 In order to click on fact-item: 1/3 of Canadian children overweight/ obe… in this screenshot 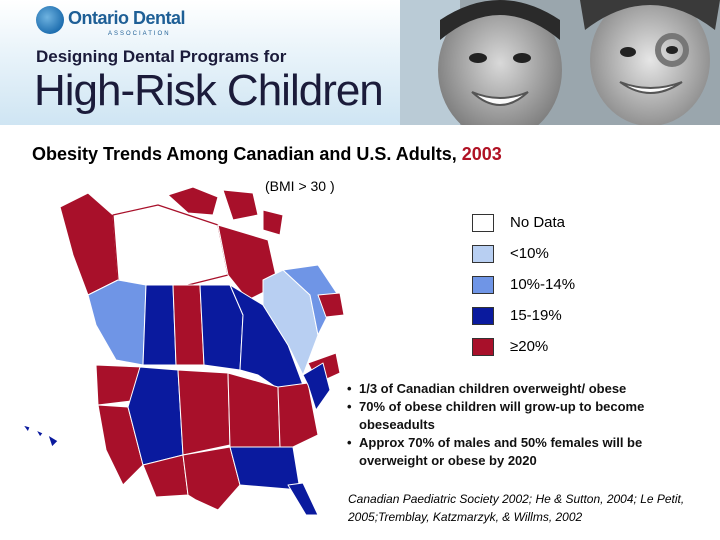, I will do `click(525, 389)`.